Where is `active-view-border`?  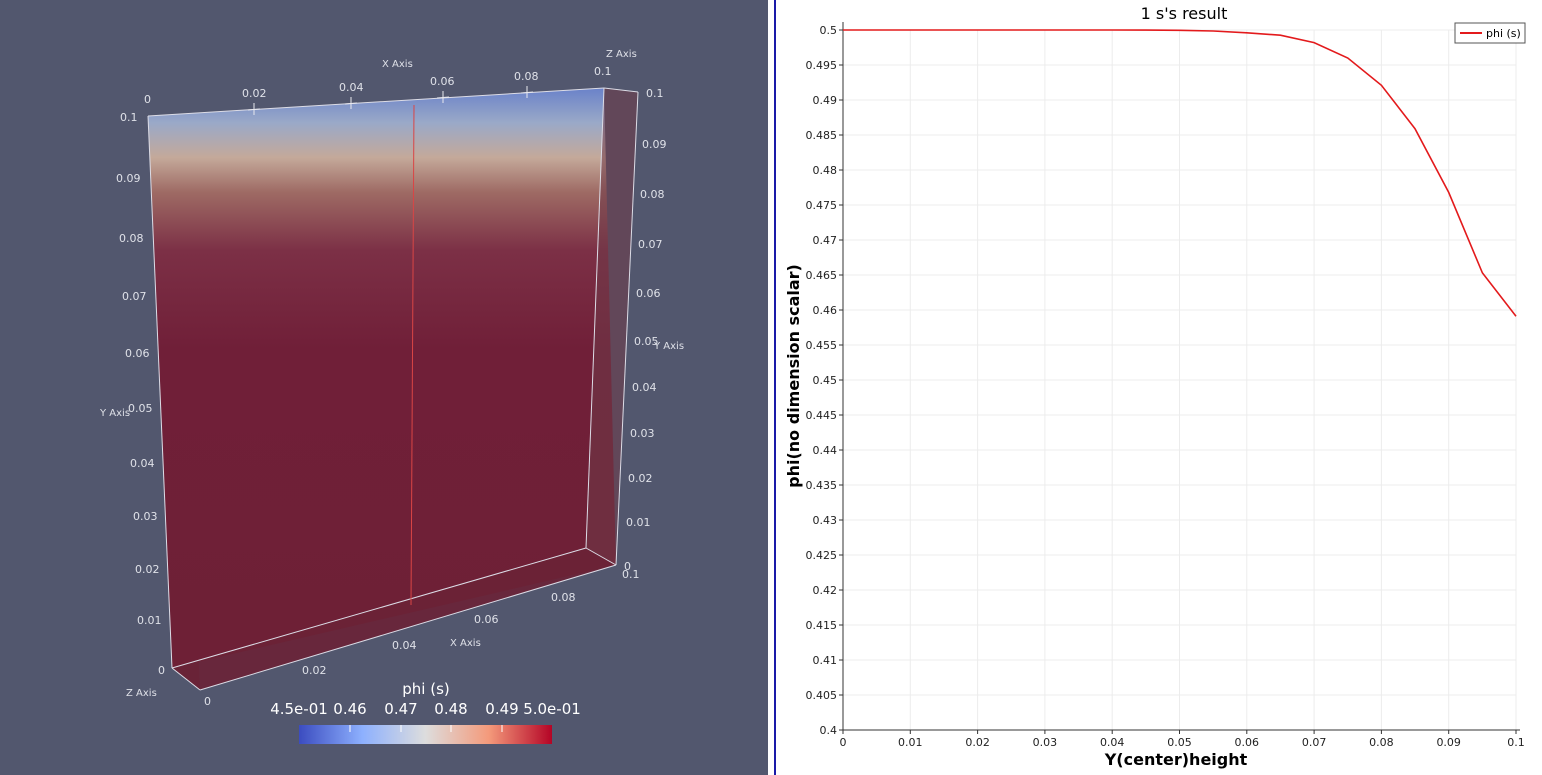
active-view-border is located at coordinates (775, 387).